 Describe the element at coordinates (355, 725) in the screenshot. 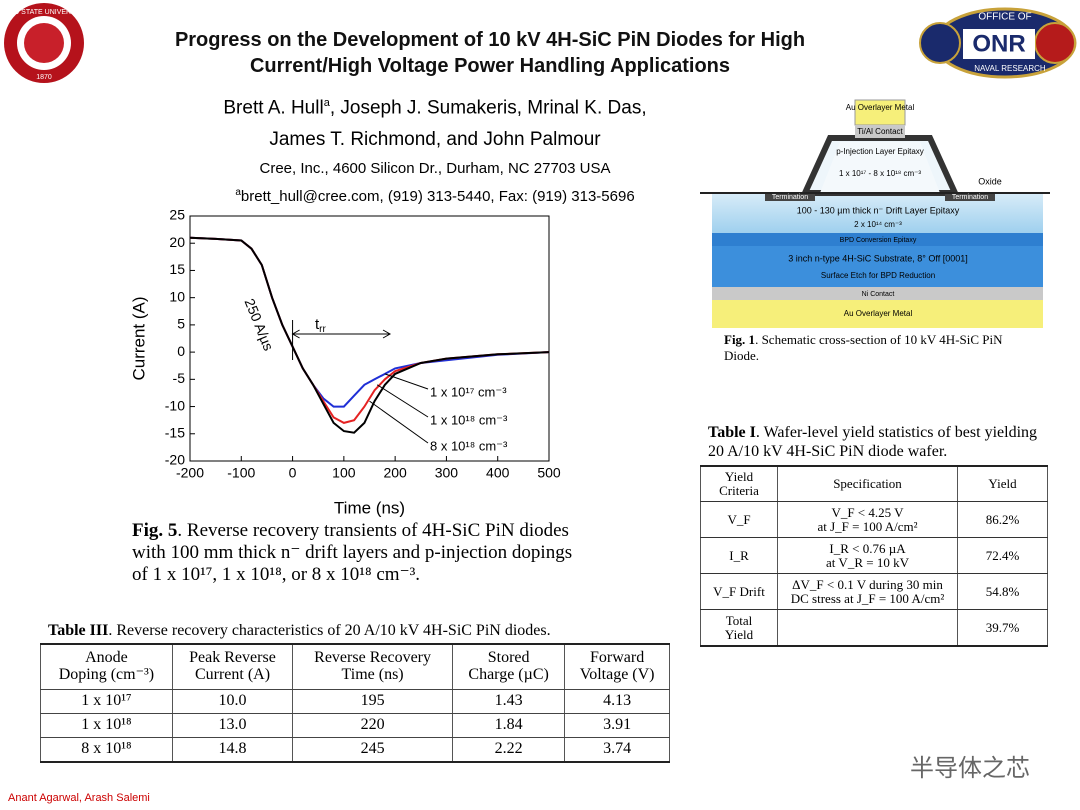

I see `row: 1 x 10¹⁸ 13.0 220 1.84 3.91` at that location.